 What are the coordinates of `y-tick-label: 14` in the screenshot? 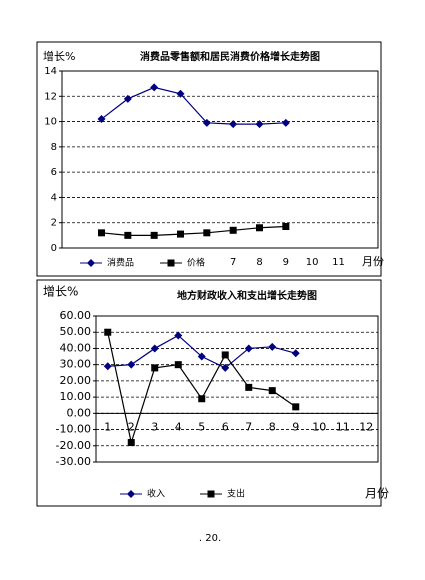 It's located at (50, 71).